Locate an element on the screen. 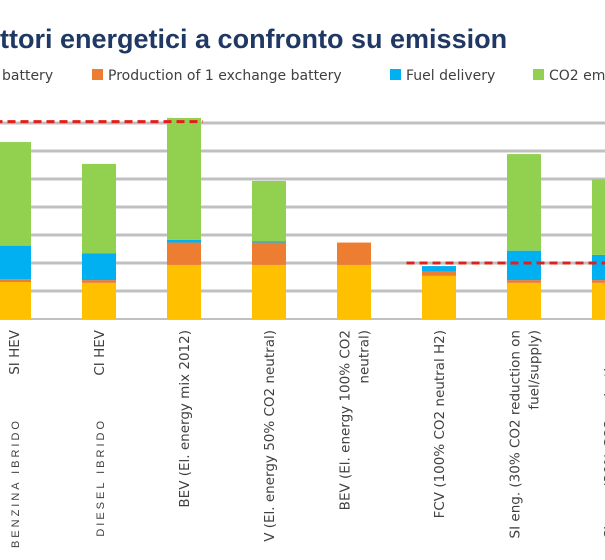 This screenshot has width=605, height=560. x-tick-label: SI eng. (30% CO2 reduction on is located at coordinates (516, 434).